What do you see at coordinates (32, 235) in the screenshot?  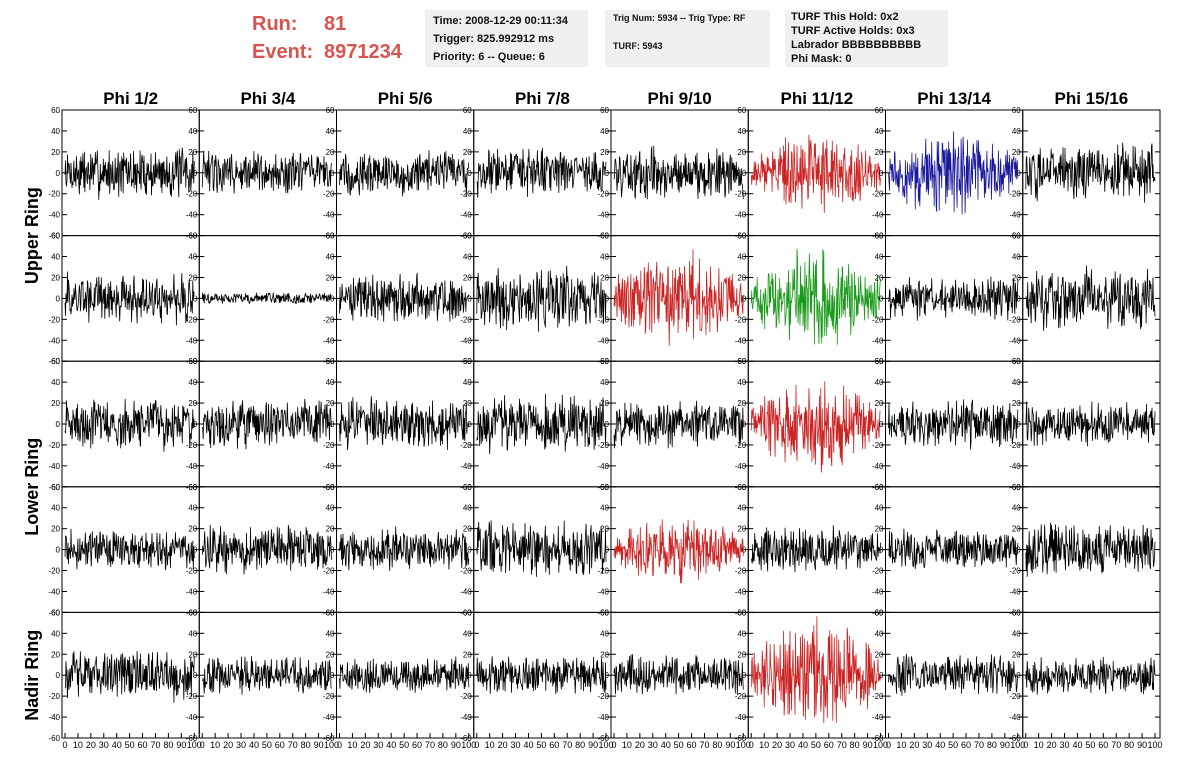 I see `ring-label: Upper Ring` at bounding box center [32, 235].